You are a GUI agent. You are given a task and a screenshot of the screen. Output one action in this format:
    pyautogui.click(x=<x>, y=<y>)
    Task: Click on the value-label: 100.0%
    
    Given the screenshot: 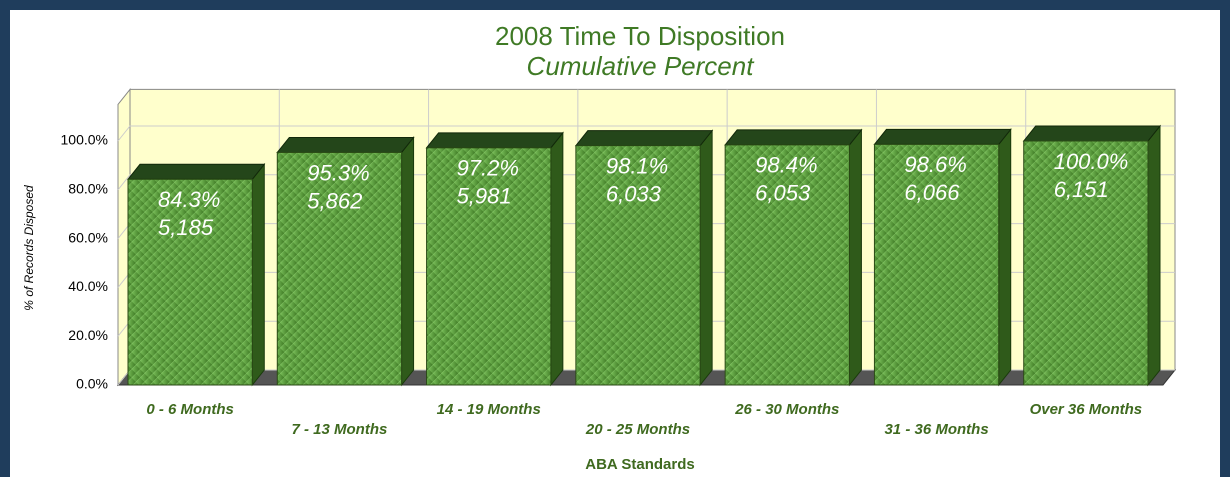 What is the action you would take?
    pyautogui.click(x=1091, y=161)
    